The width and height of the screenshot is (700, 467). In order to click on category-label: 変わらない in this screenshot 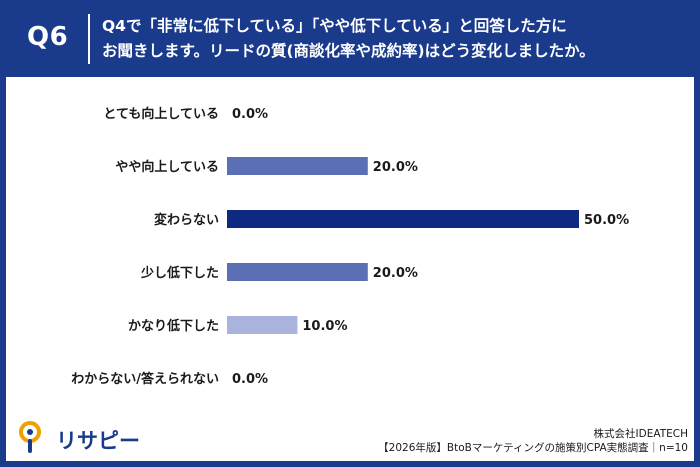, I will do `click(186, 220)`.